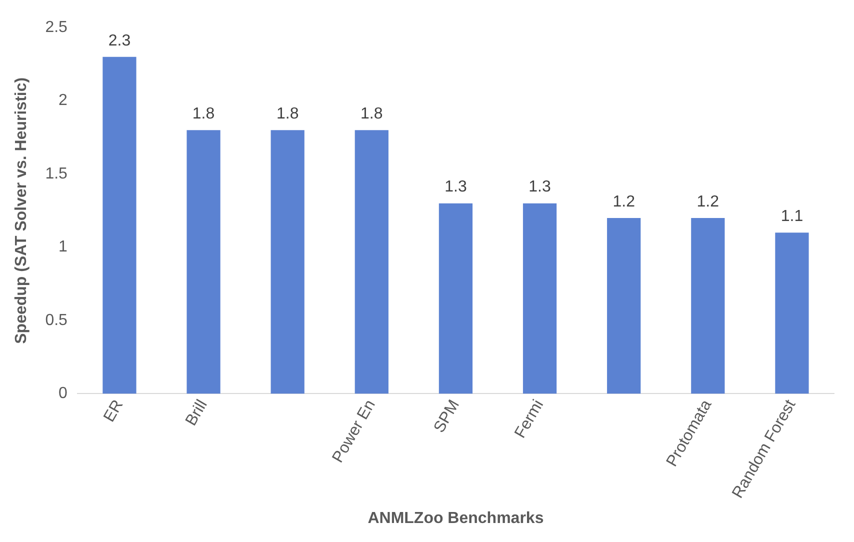 The height and width of the screenshot is (542, 854). Describe the element at coordinates (56, 320) in the screenshot. I see `y-tick-label: 0.5` at that location.